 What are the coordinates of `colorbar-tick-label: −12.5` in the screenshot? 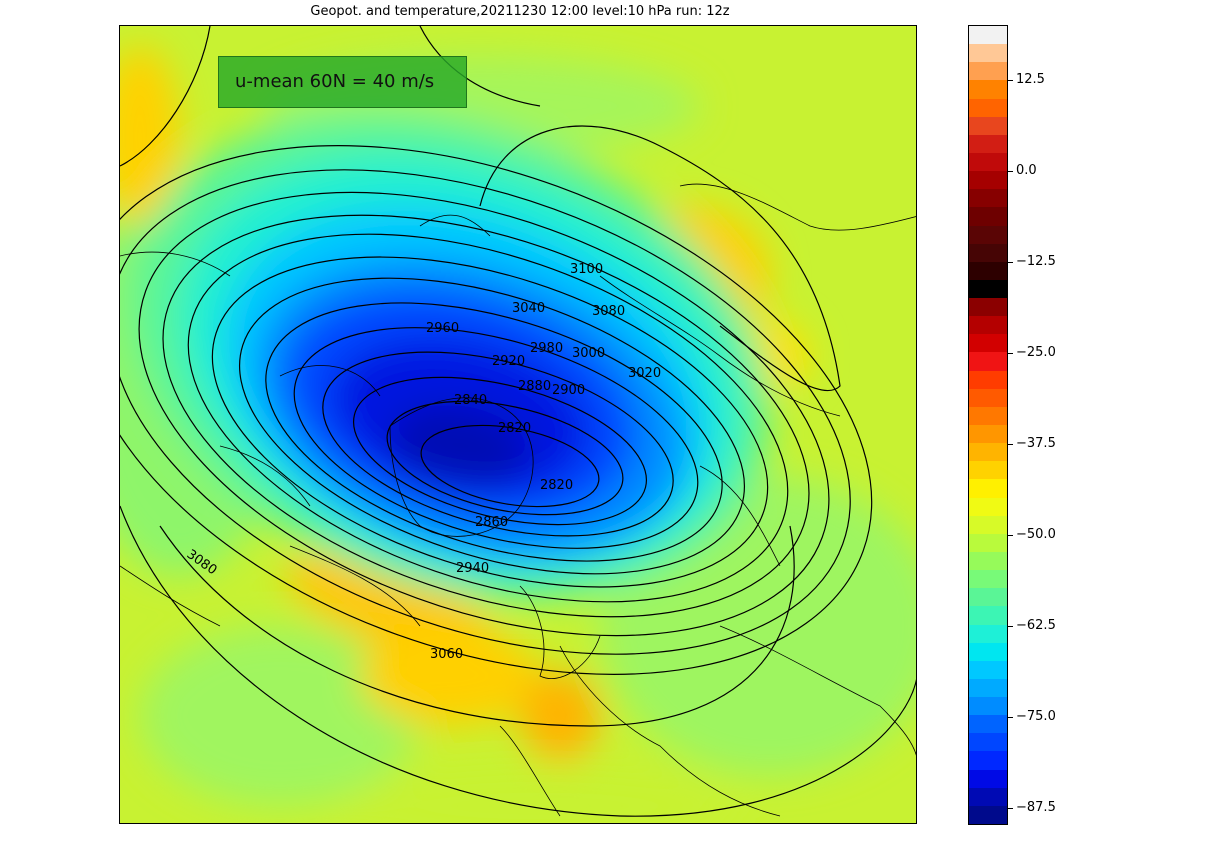 It's located at (1036, 261).